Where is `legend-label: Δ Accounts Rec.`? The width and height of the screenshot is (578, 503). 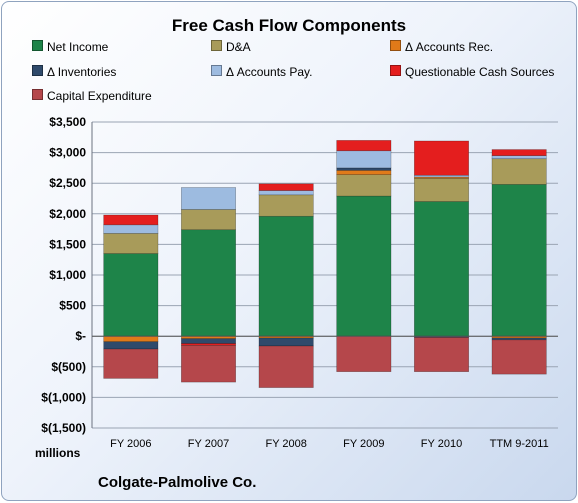 legend-label: Δ Accounts Rec. is located at coordinates (449, 47).